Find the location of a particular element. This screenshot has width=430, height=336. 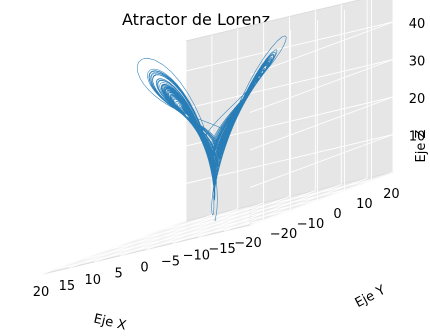

y-tick-label: 10 is located at coordinates (364, 204).